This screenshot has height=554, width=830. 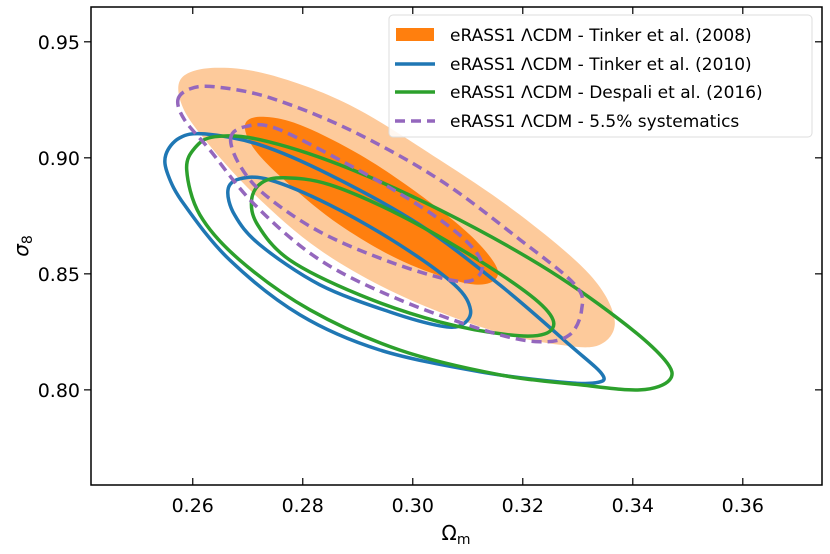 What do you see at coordinates (601, 65) in the screenshot?
I see `legend-label-tinker2010: eRASS1 ΛCDM - Tinker et al. (2010)` at bounding box center [601, 65].